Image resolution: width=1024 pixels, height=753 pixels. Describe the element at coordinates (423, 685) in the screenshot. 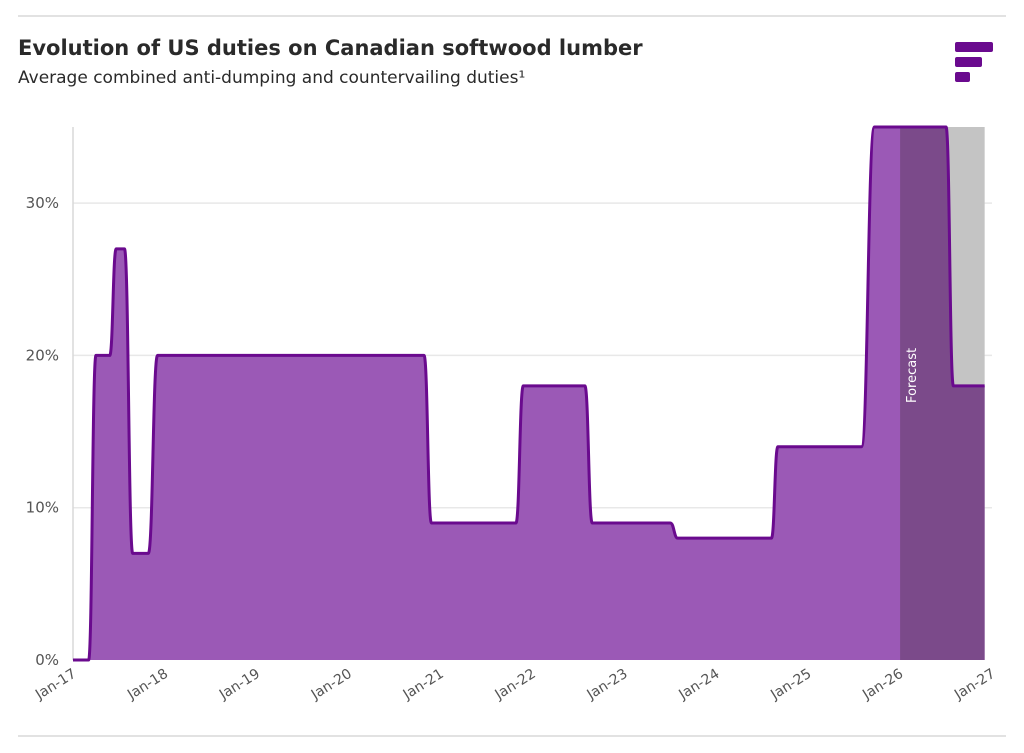

I see `x-tick-label: Jan-21` at that location.